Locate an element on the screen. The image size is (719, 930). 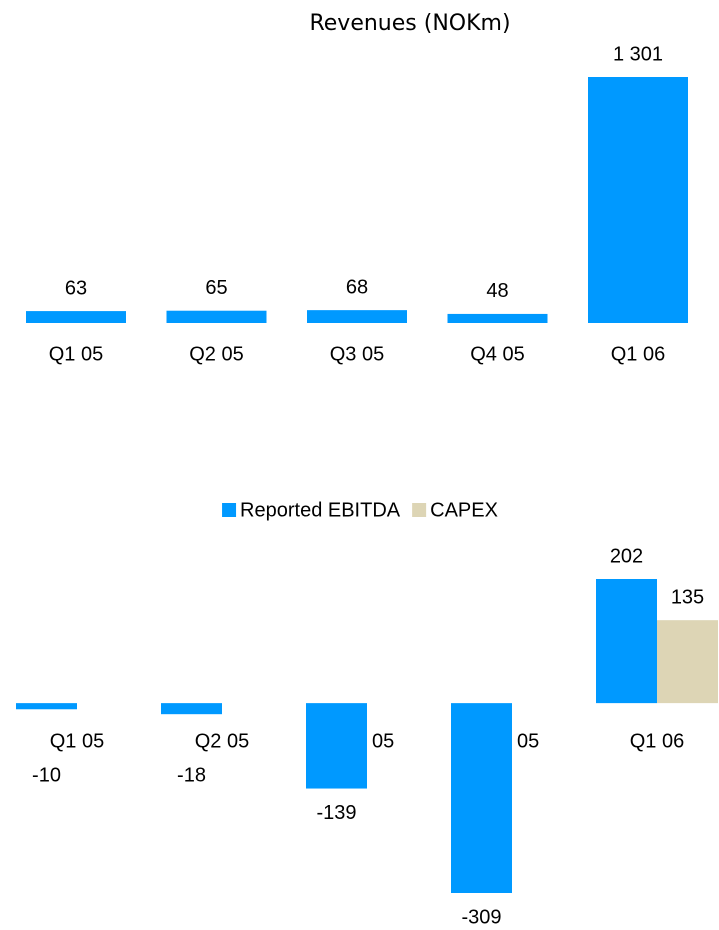
value-label: -139 is located at coordinates (336, 813).